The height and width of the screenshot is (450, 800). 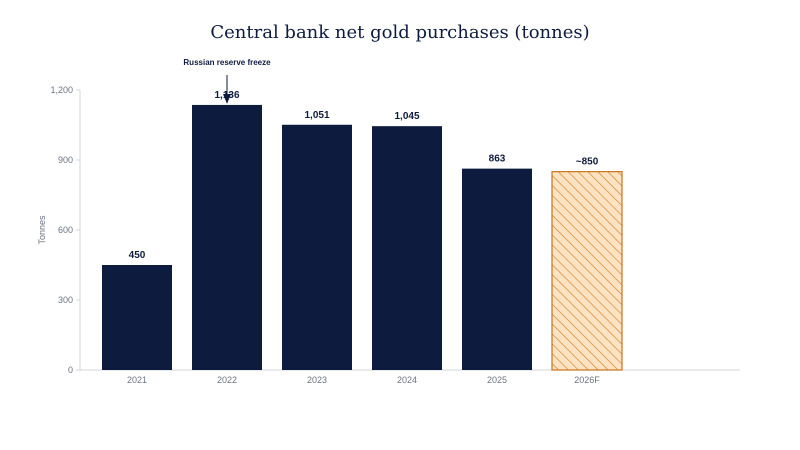 I want to click on x-tick-label-2023: 2023, so click(x=317, y=380).